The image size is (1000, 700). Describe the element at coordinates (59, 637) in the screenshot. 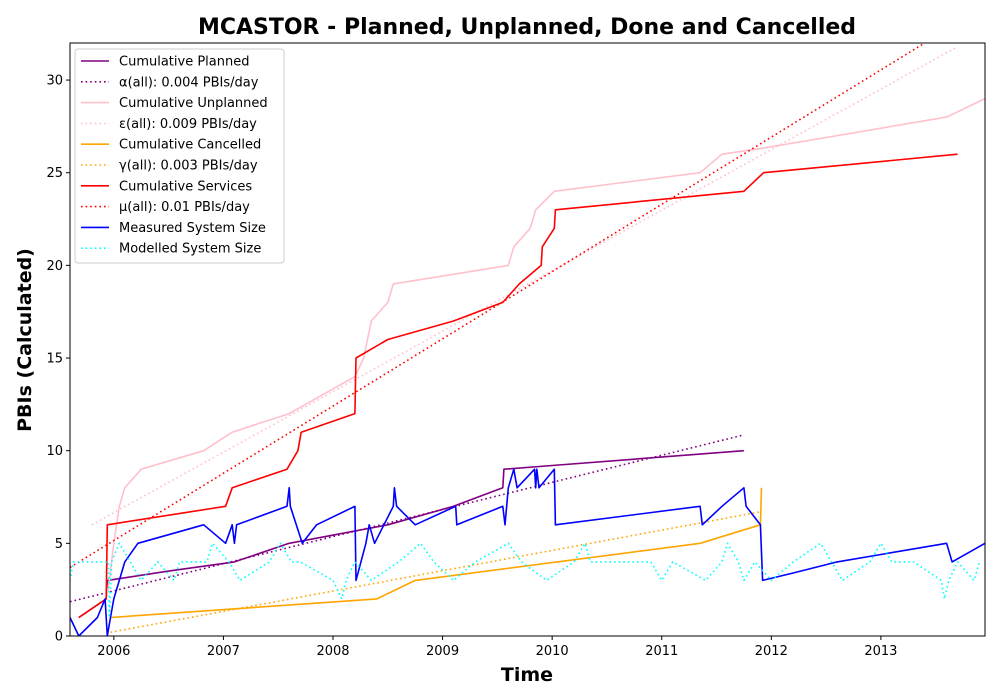

I see `y-tick-label: 0` at that location.